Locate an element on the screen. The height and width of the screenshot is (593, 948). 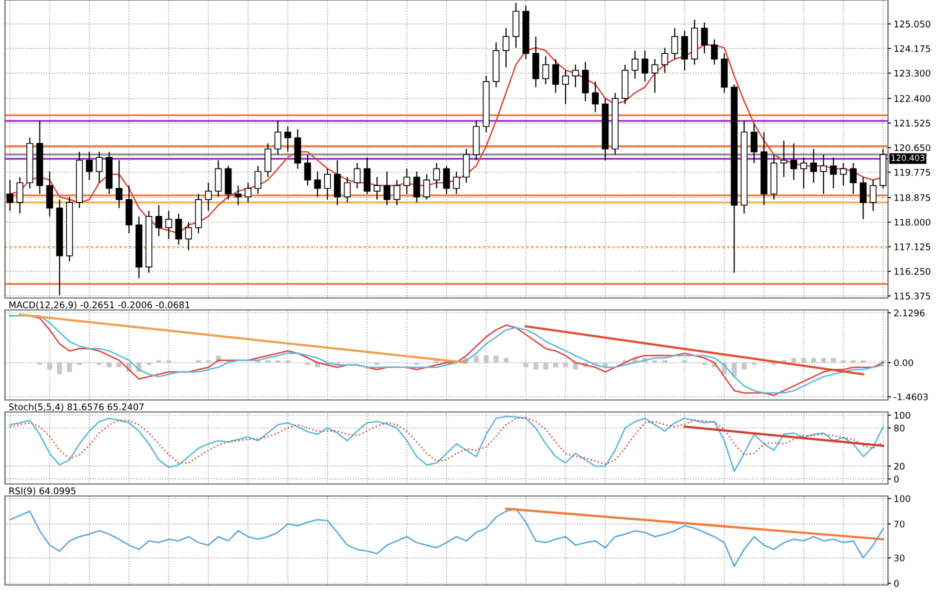
y-tick-label: 118.875 is located at coordinates (912, 198).